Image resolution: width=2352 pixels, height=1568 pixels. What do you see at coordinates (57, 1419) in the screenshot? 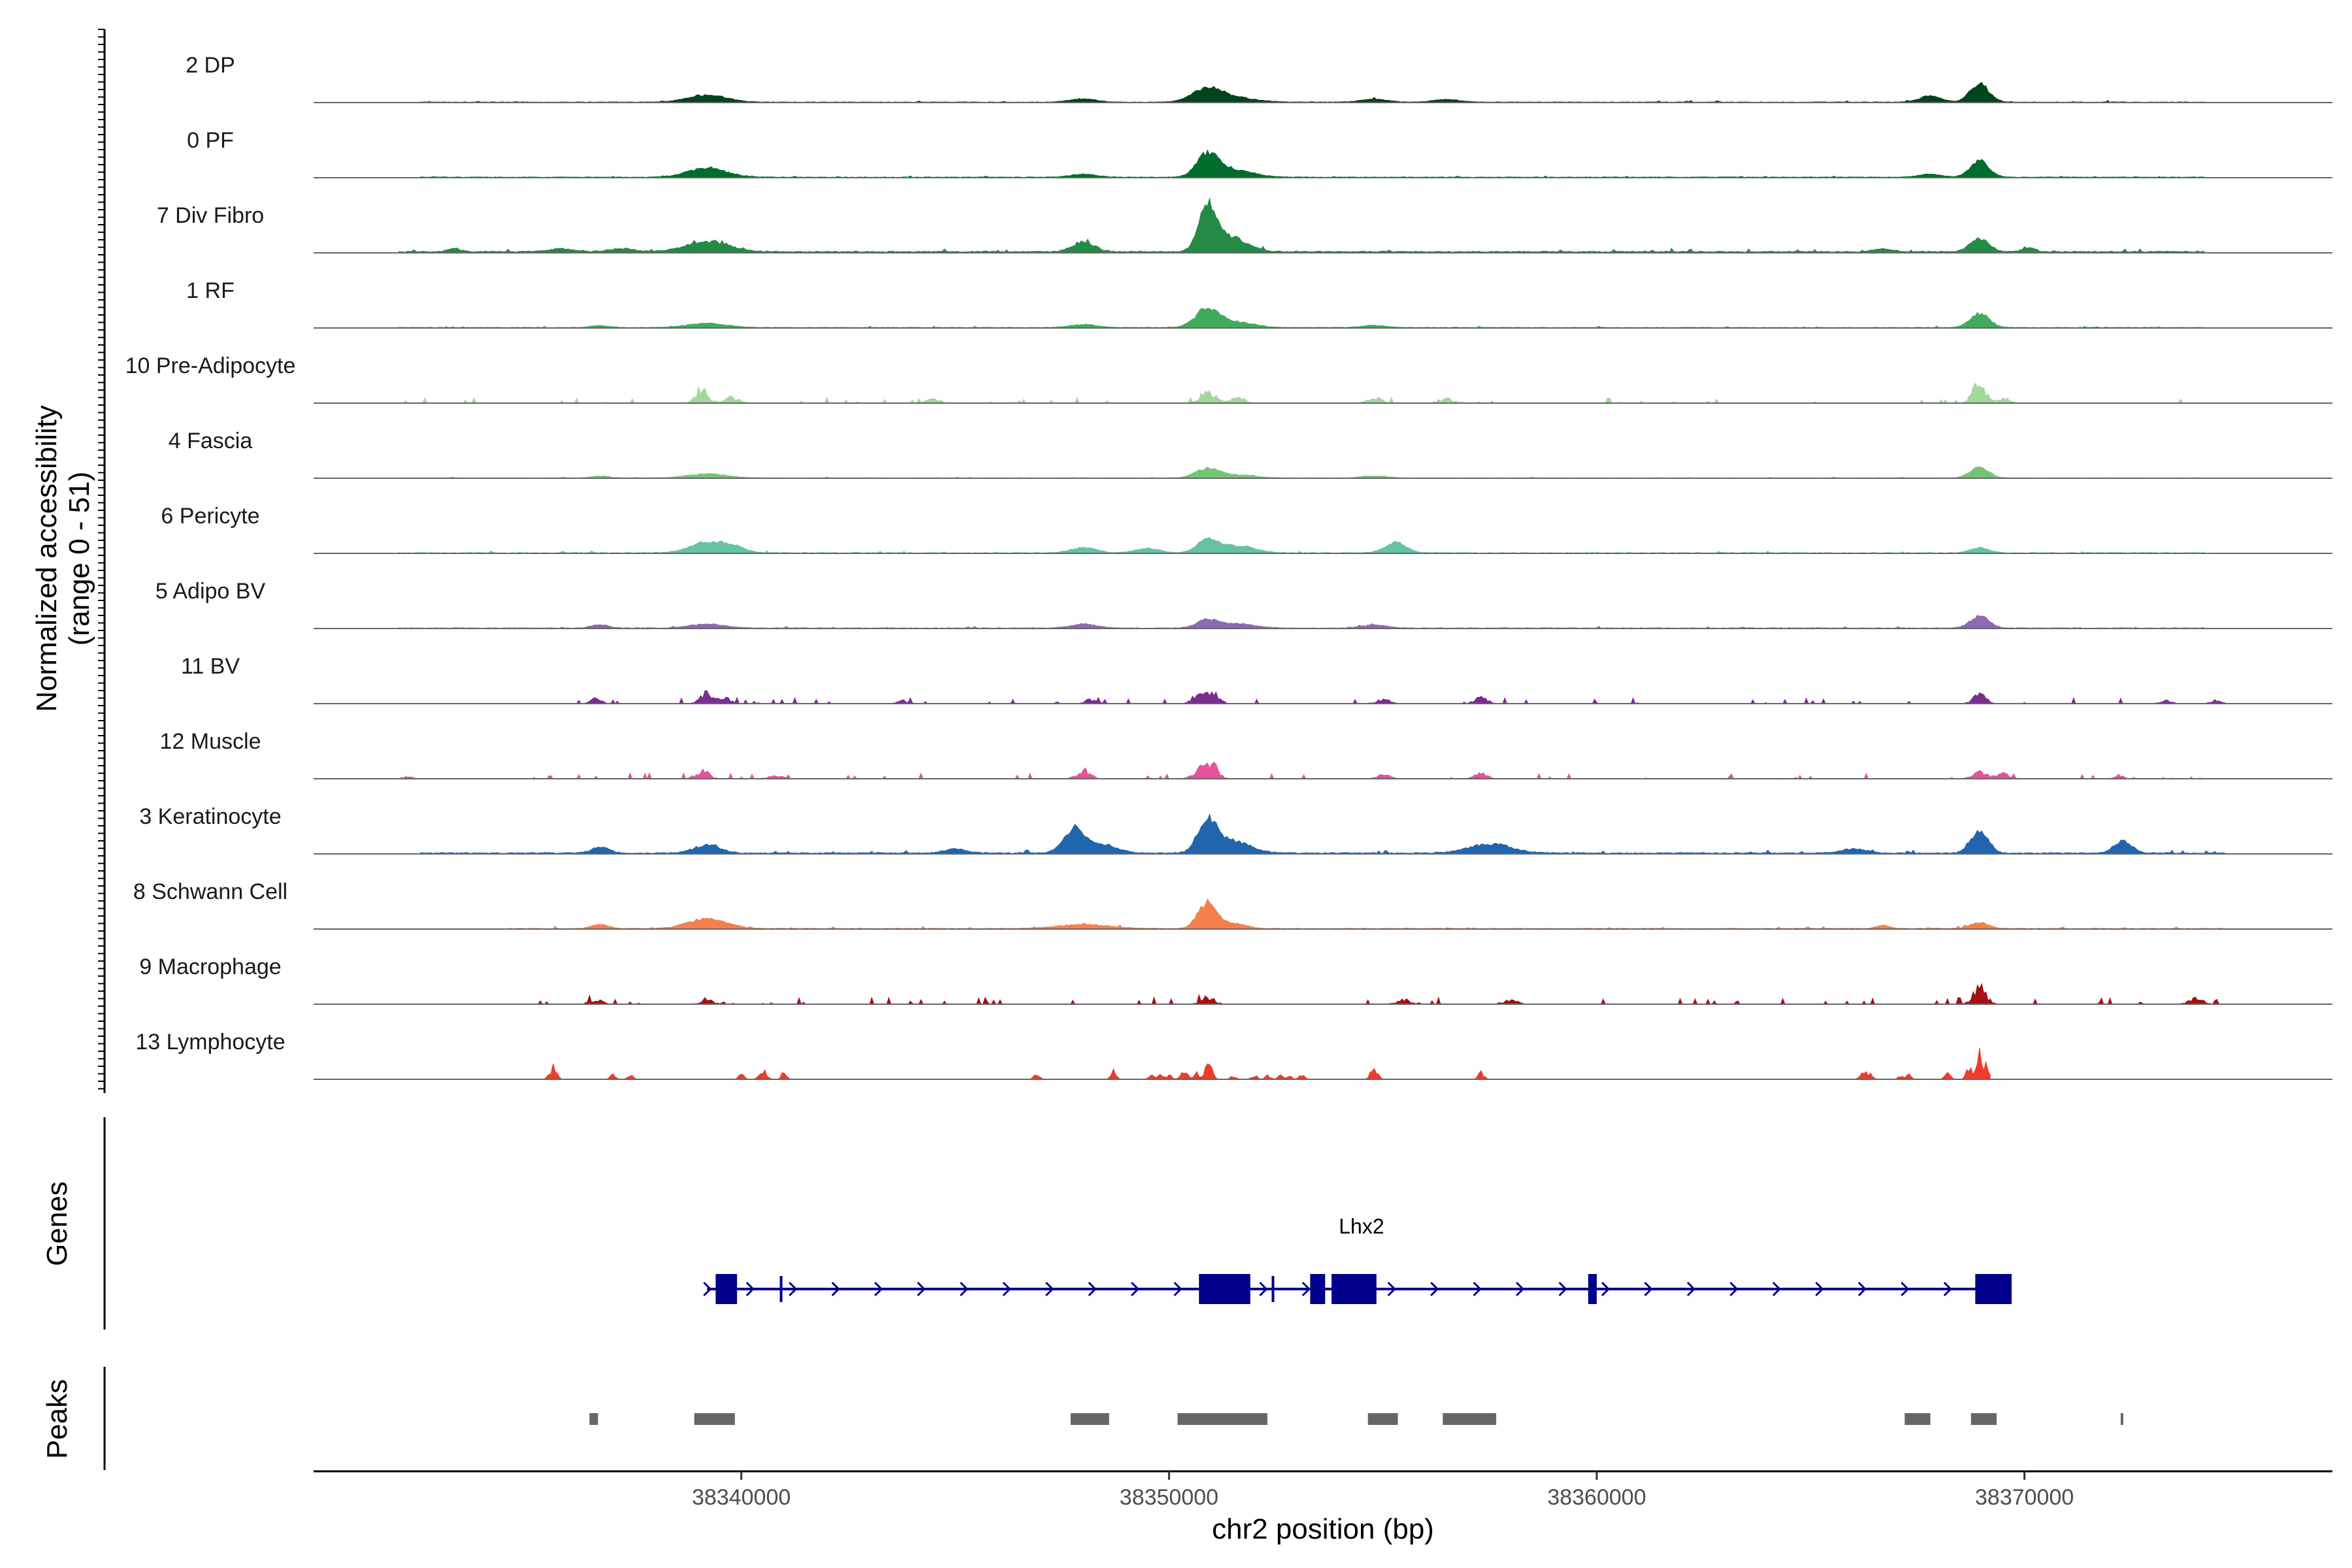
I see `peaks-track-label: Peaks` at bounding box center [57, 1419].